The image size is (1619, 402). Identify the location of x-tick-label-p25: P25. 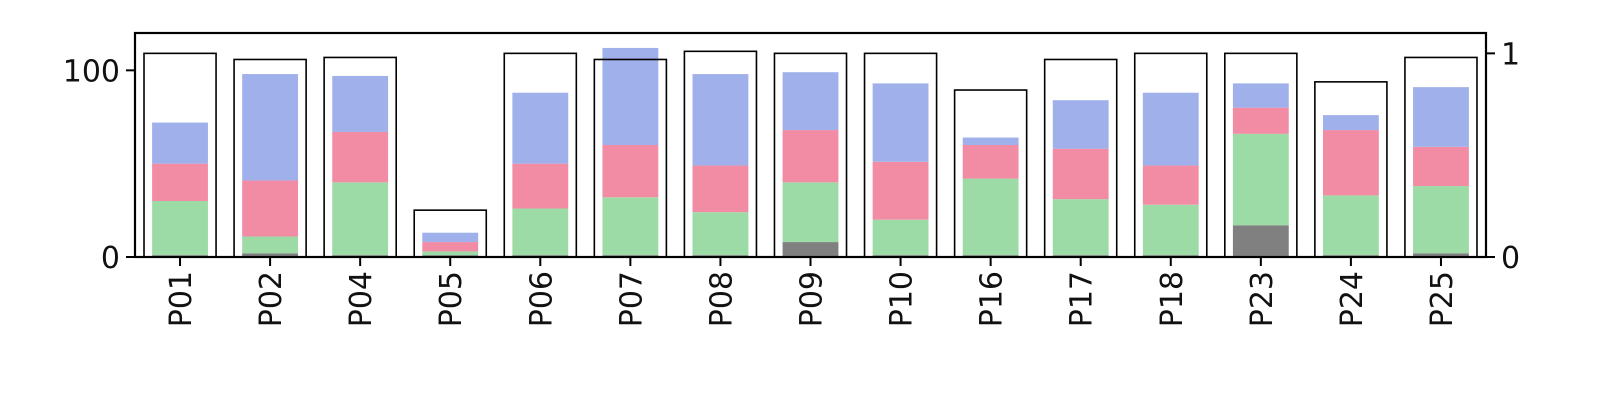
(1442, 299).